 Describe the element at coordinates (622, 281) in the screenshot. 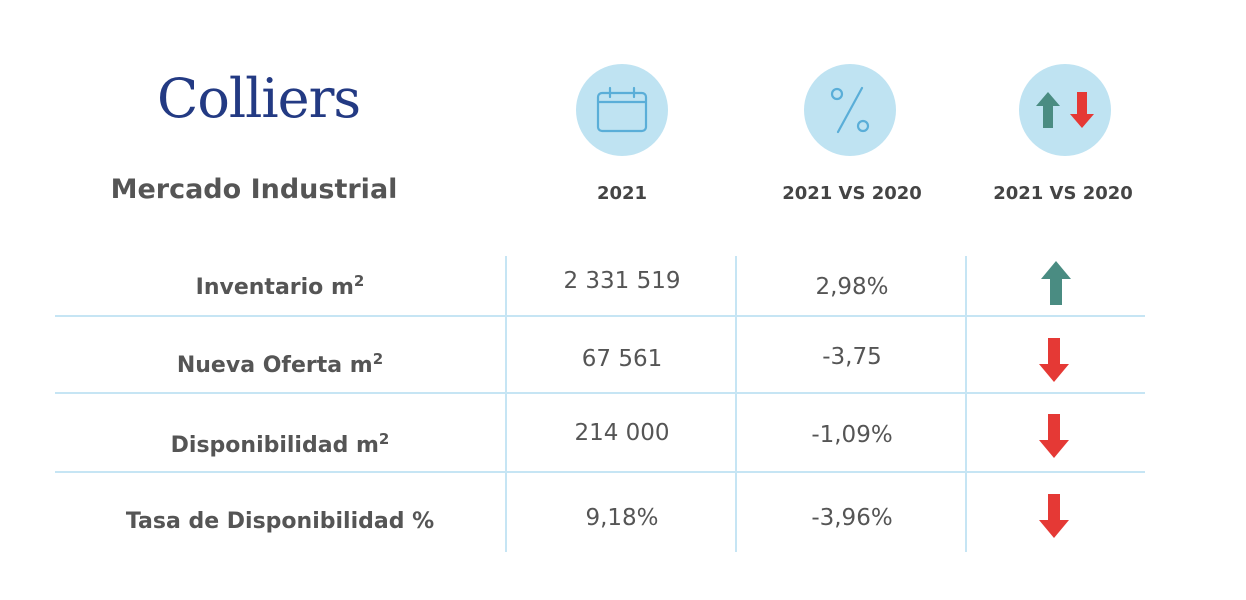

I see `cell-value-2021: 2 331 519` at that location.